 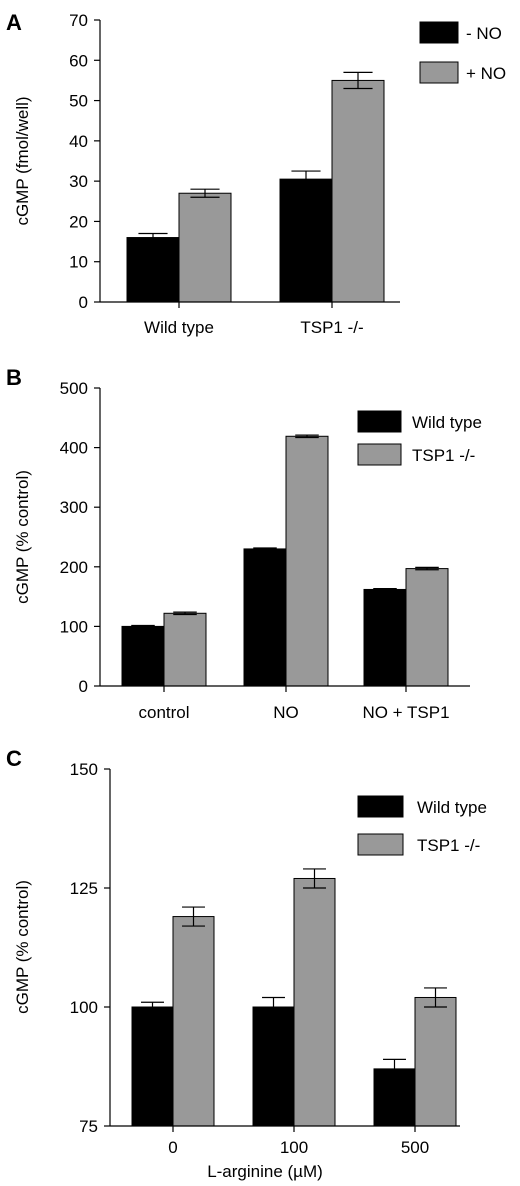 I want to click on y-tick-label: 150, so click(x=84, y=769).